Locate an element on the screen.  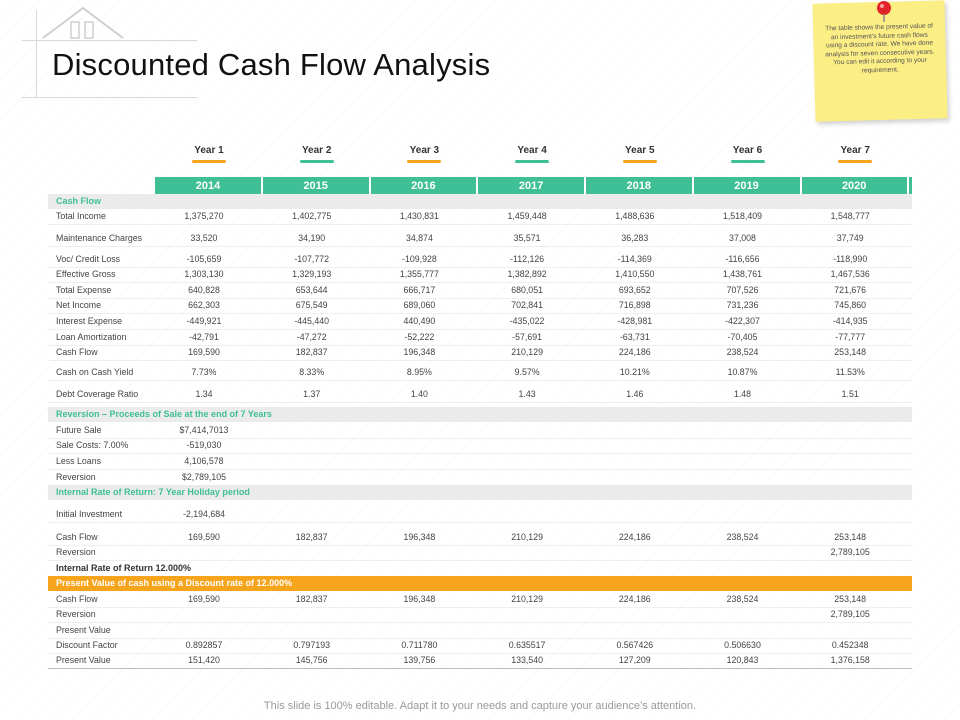
row-value: 238,524 is located at coordinates (742, 599).